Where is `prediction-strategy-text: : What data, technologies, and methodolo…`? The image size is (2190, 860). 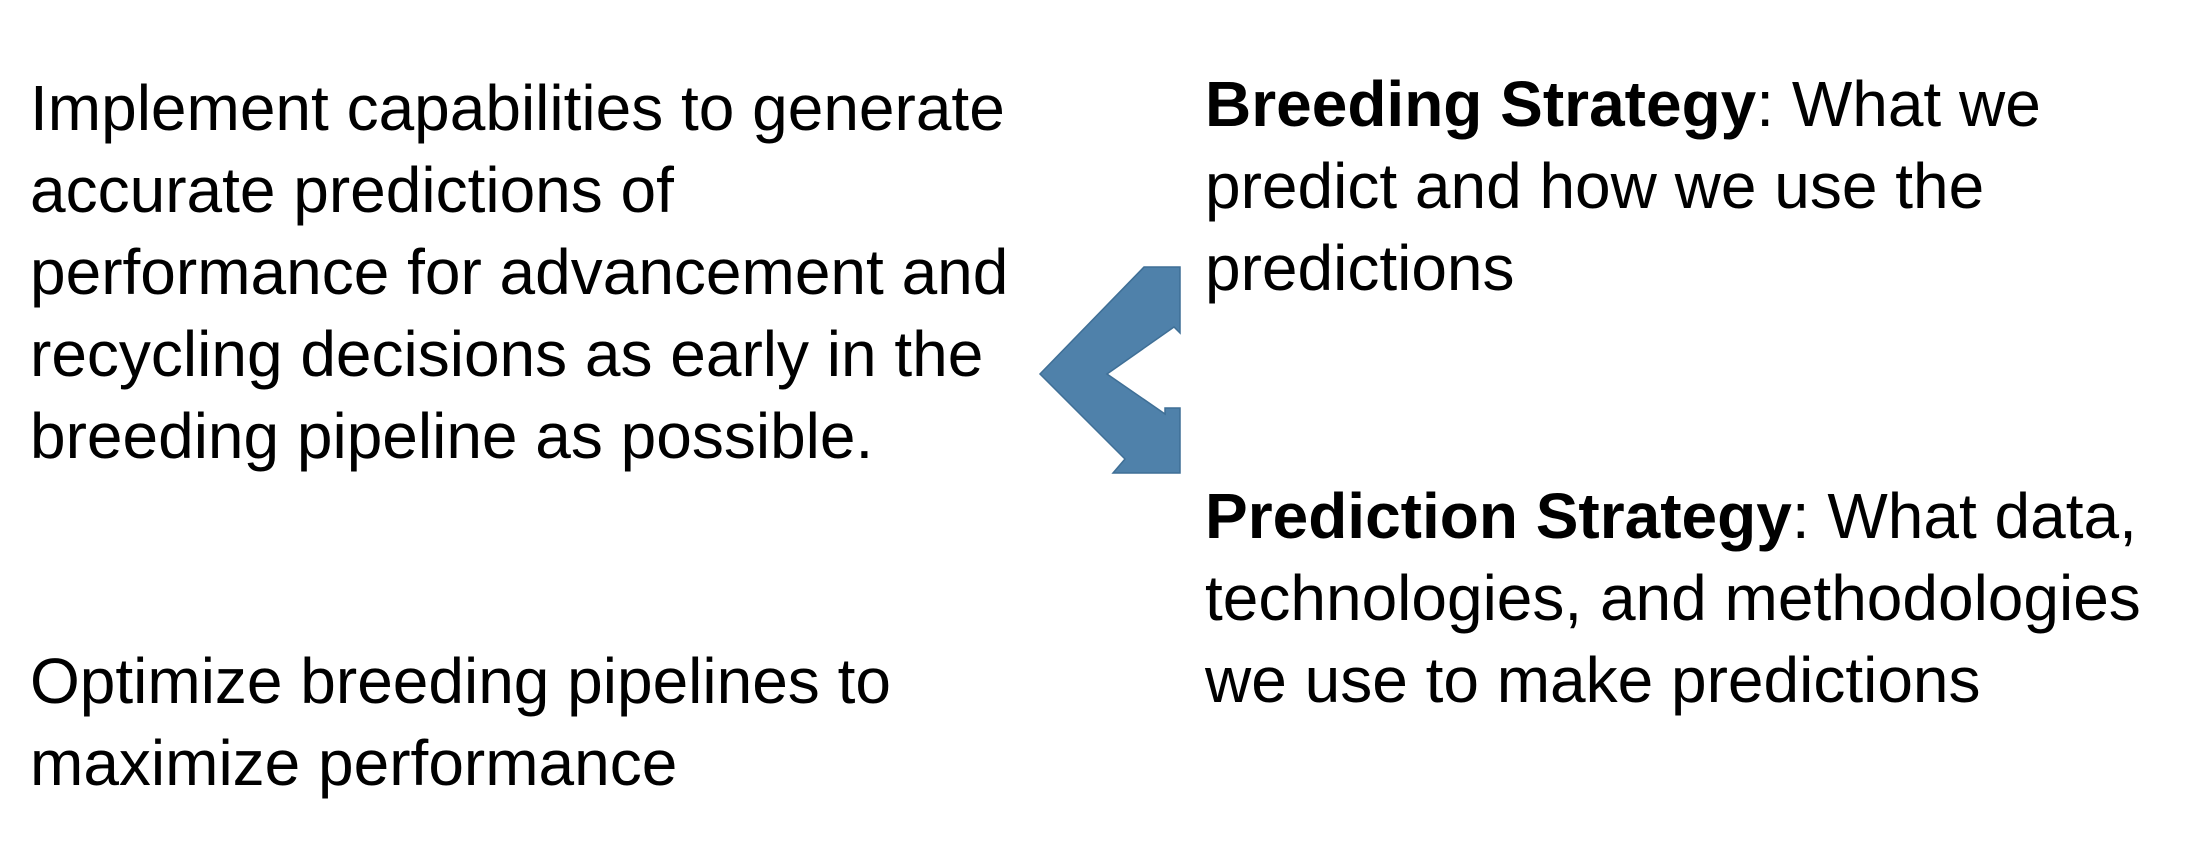 prediction-strategy-text: : What data, technologies, and methodolo… is located at coordinates (1673, 598).